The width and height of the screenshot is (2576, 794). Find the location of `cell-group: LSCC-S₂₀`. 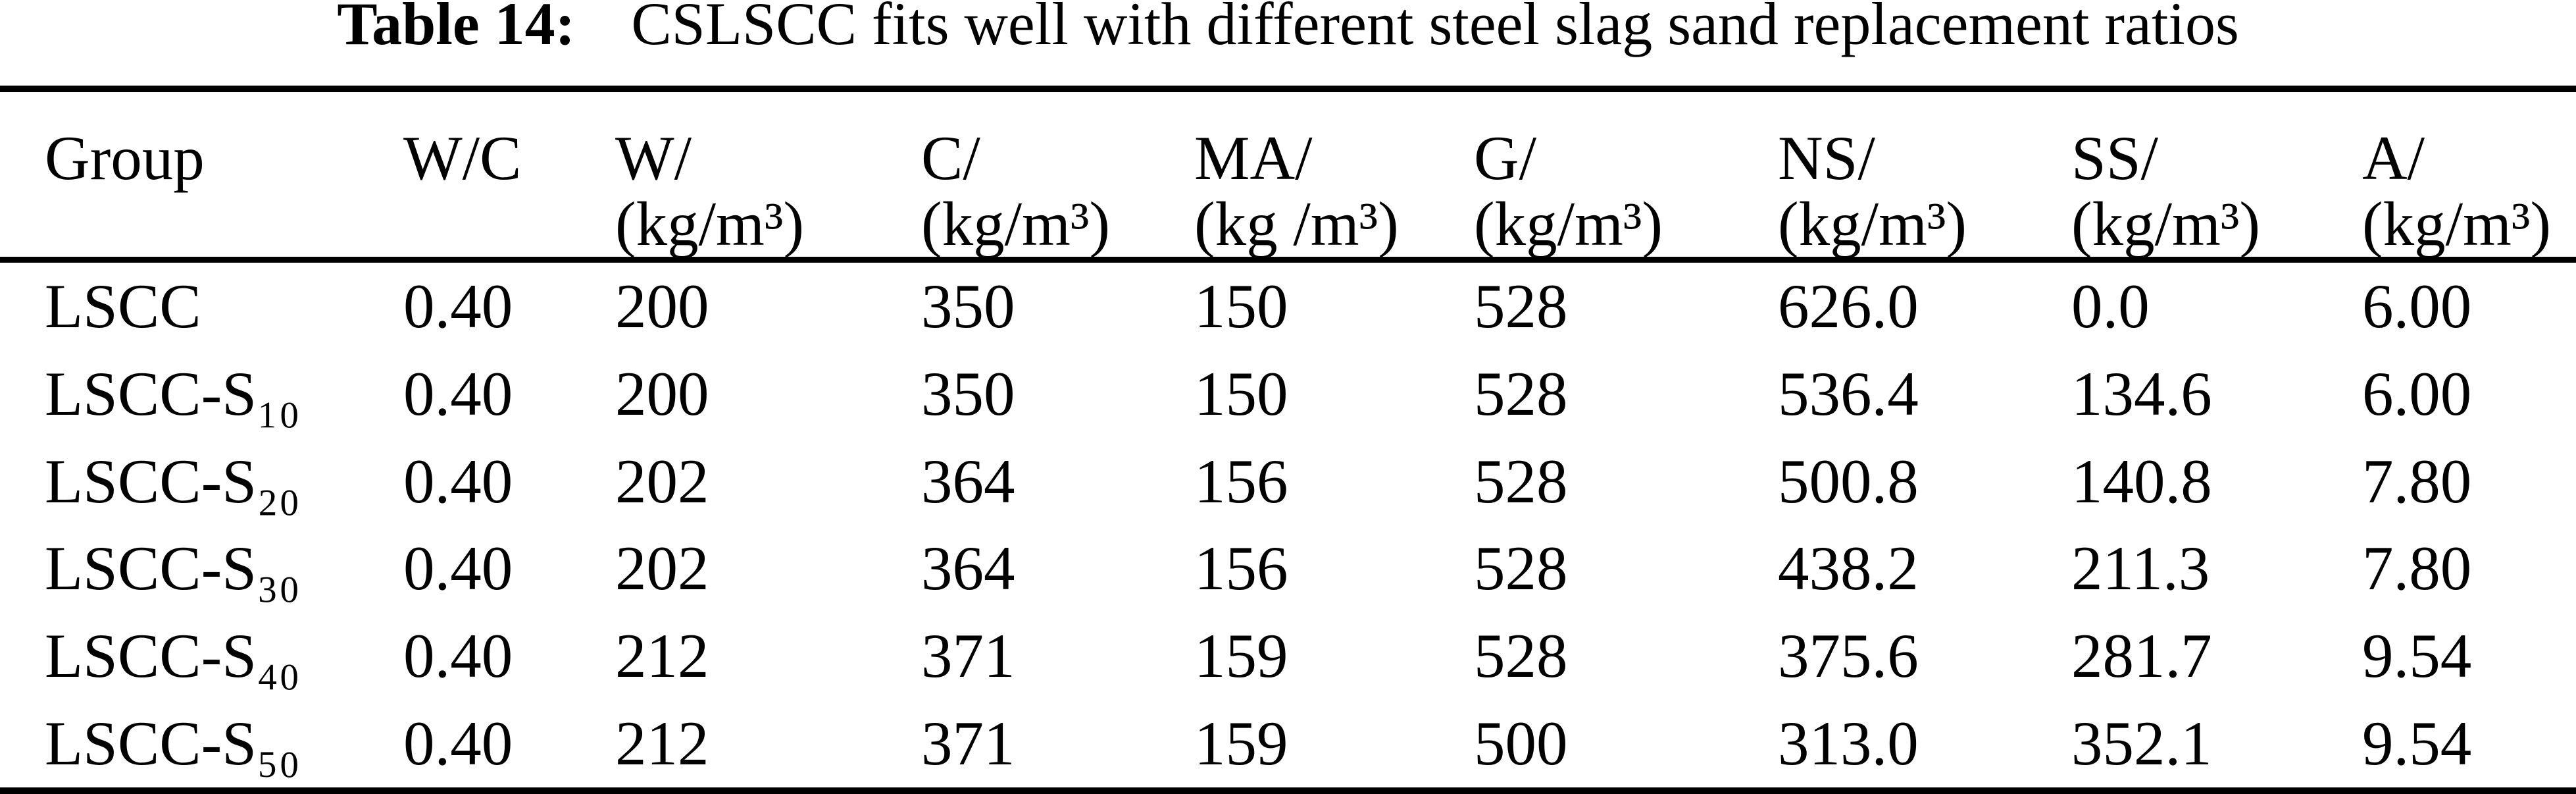

cell-group: LSCC-S₂₀ is located at coordinates (173, 481).